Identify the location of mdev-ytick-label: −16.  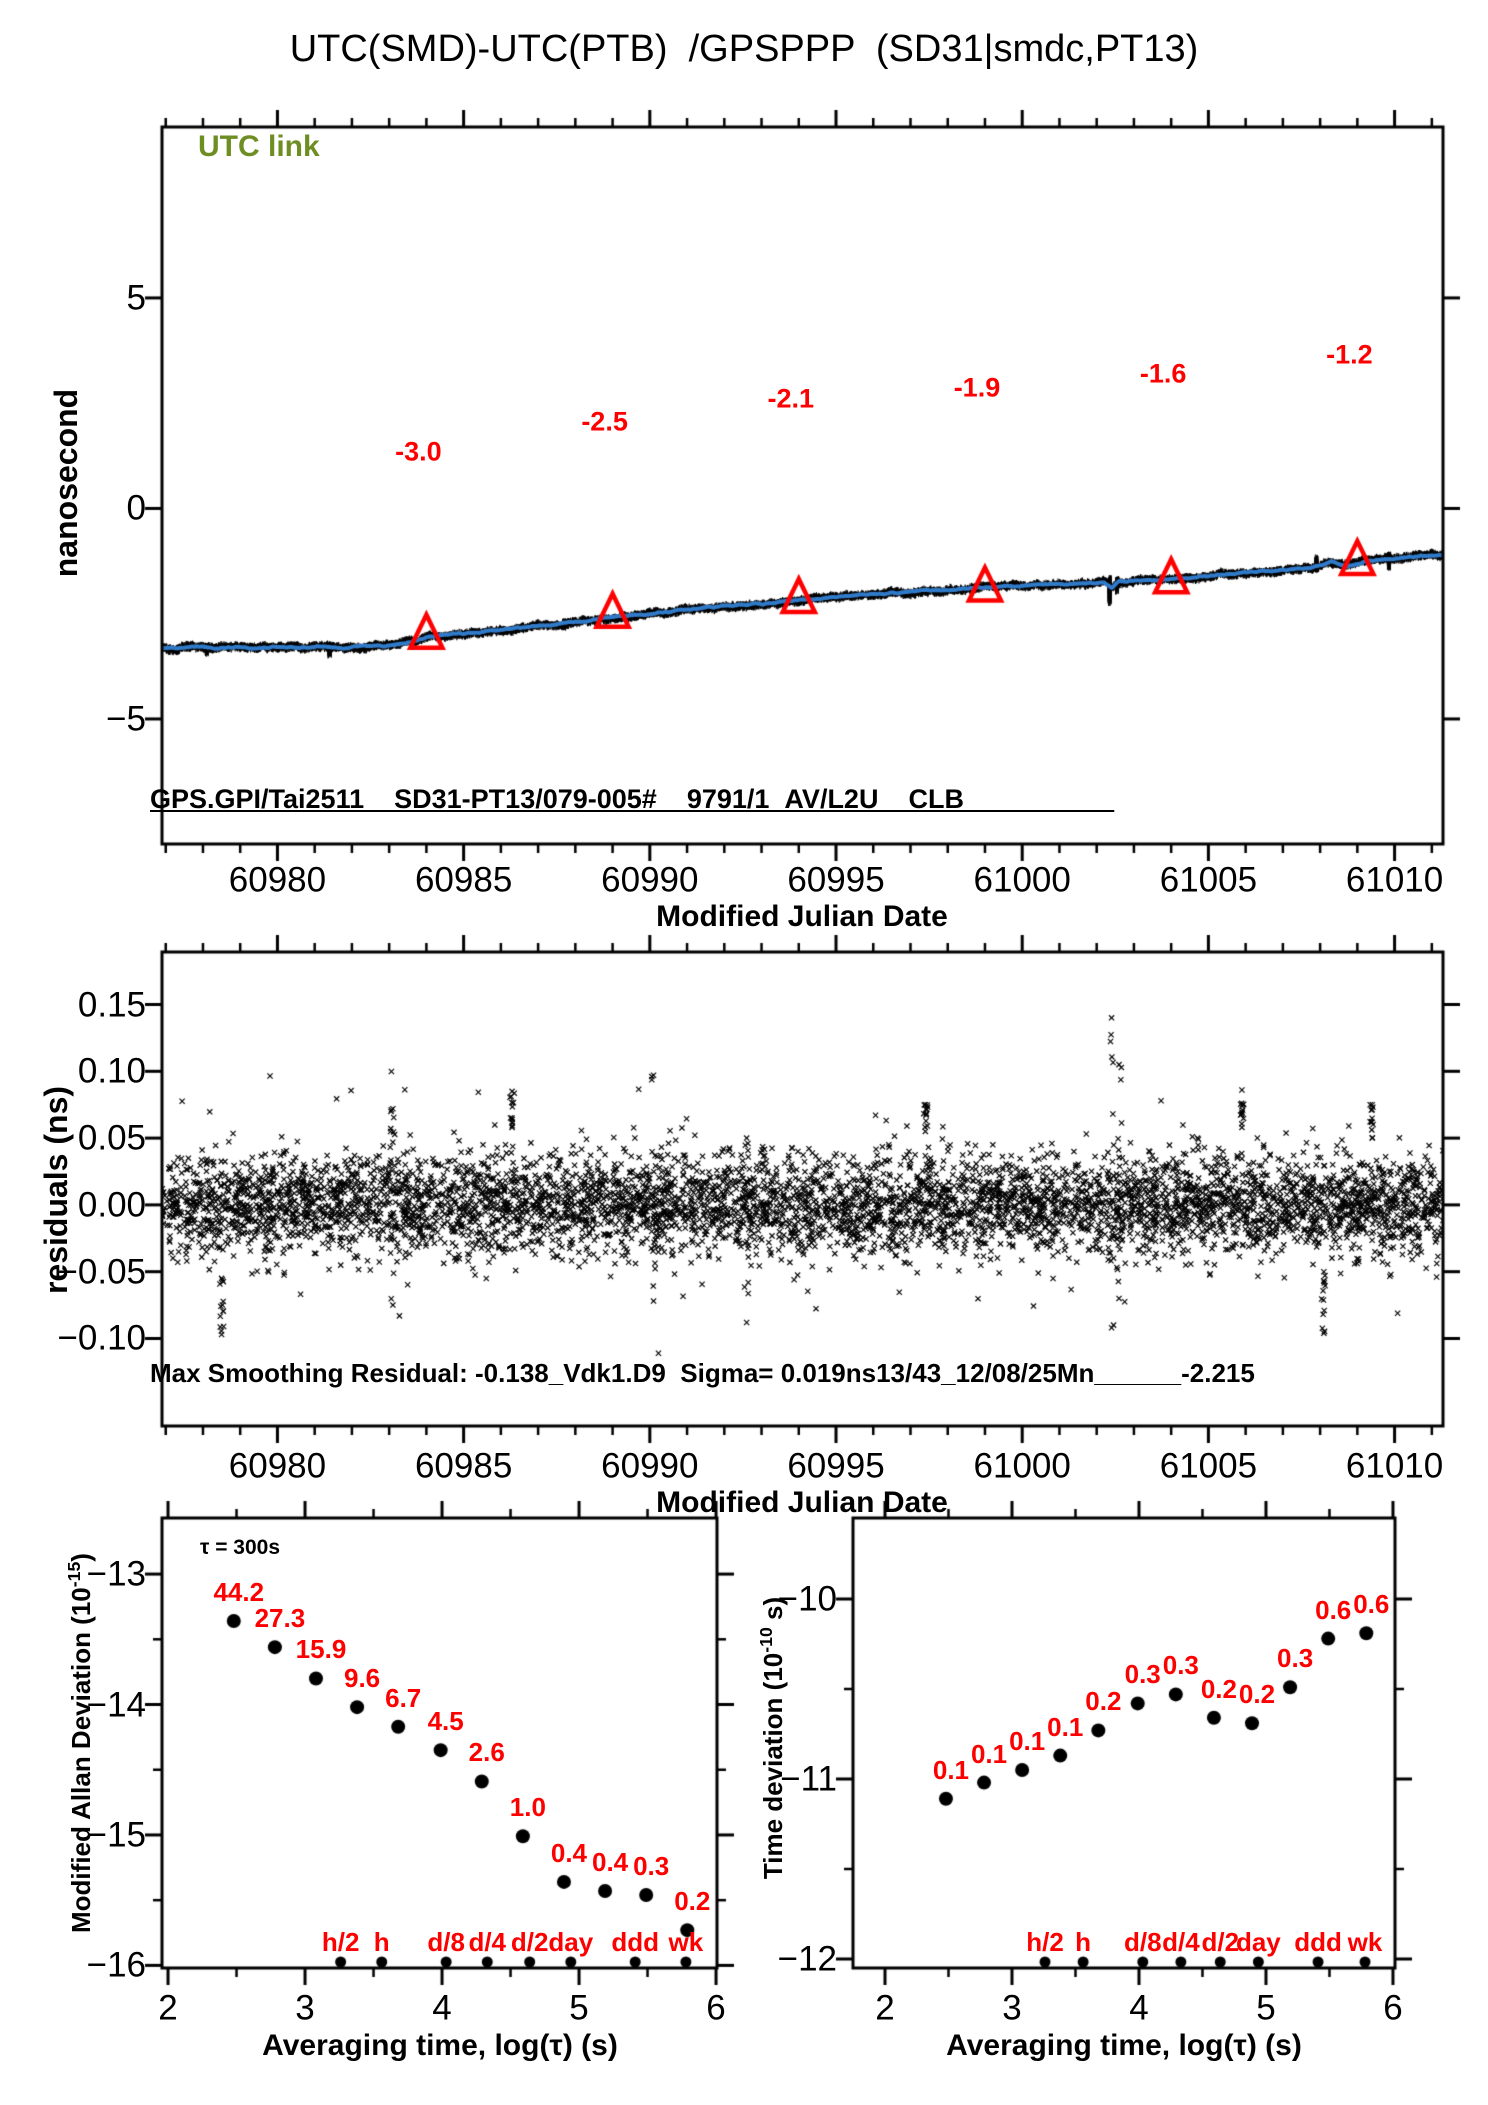
(116, 1965).